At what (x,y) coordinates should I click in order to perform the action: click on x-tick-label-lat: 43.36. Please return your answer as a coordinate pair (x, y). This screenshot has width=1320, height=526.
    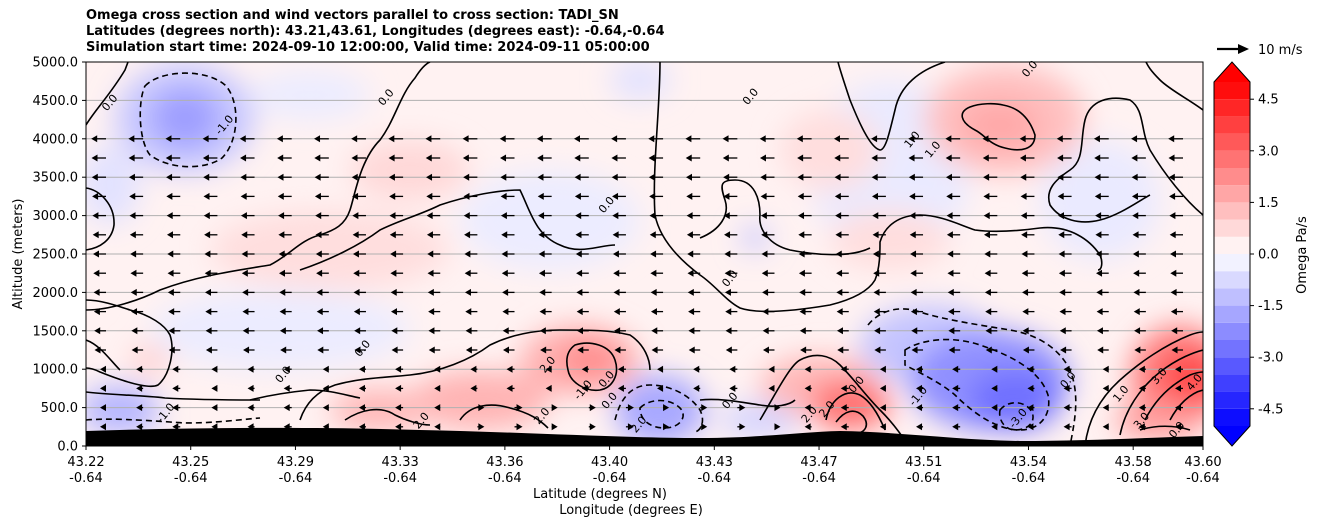
    Looking at the image, I should click on (504, 462).